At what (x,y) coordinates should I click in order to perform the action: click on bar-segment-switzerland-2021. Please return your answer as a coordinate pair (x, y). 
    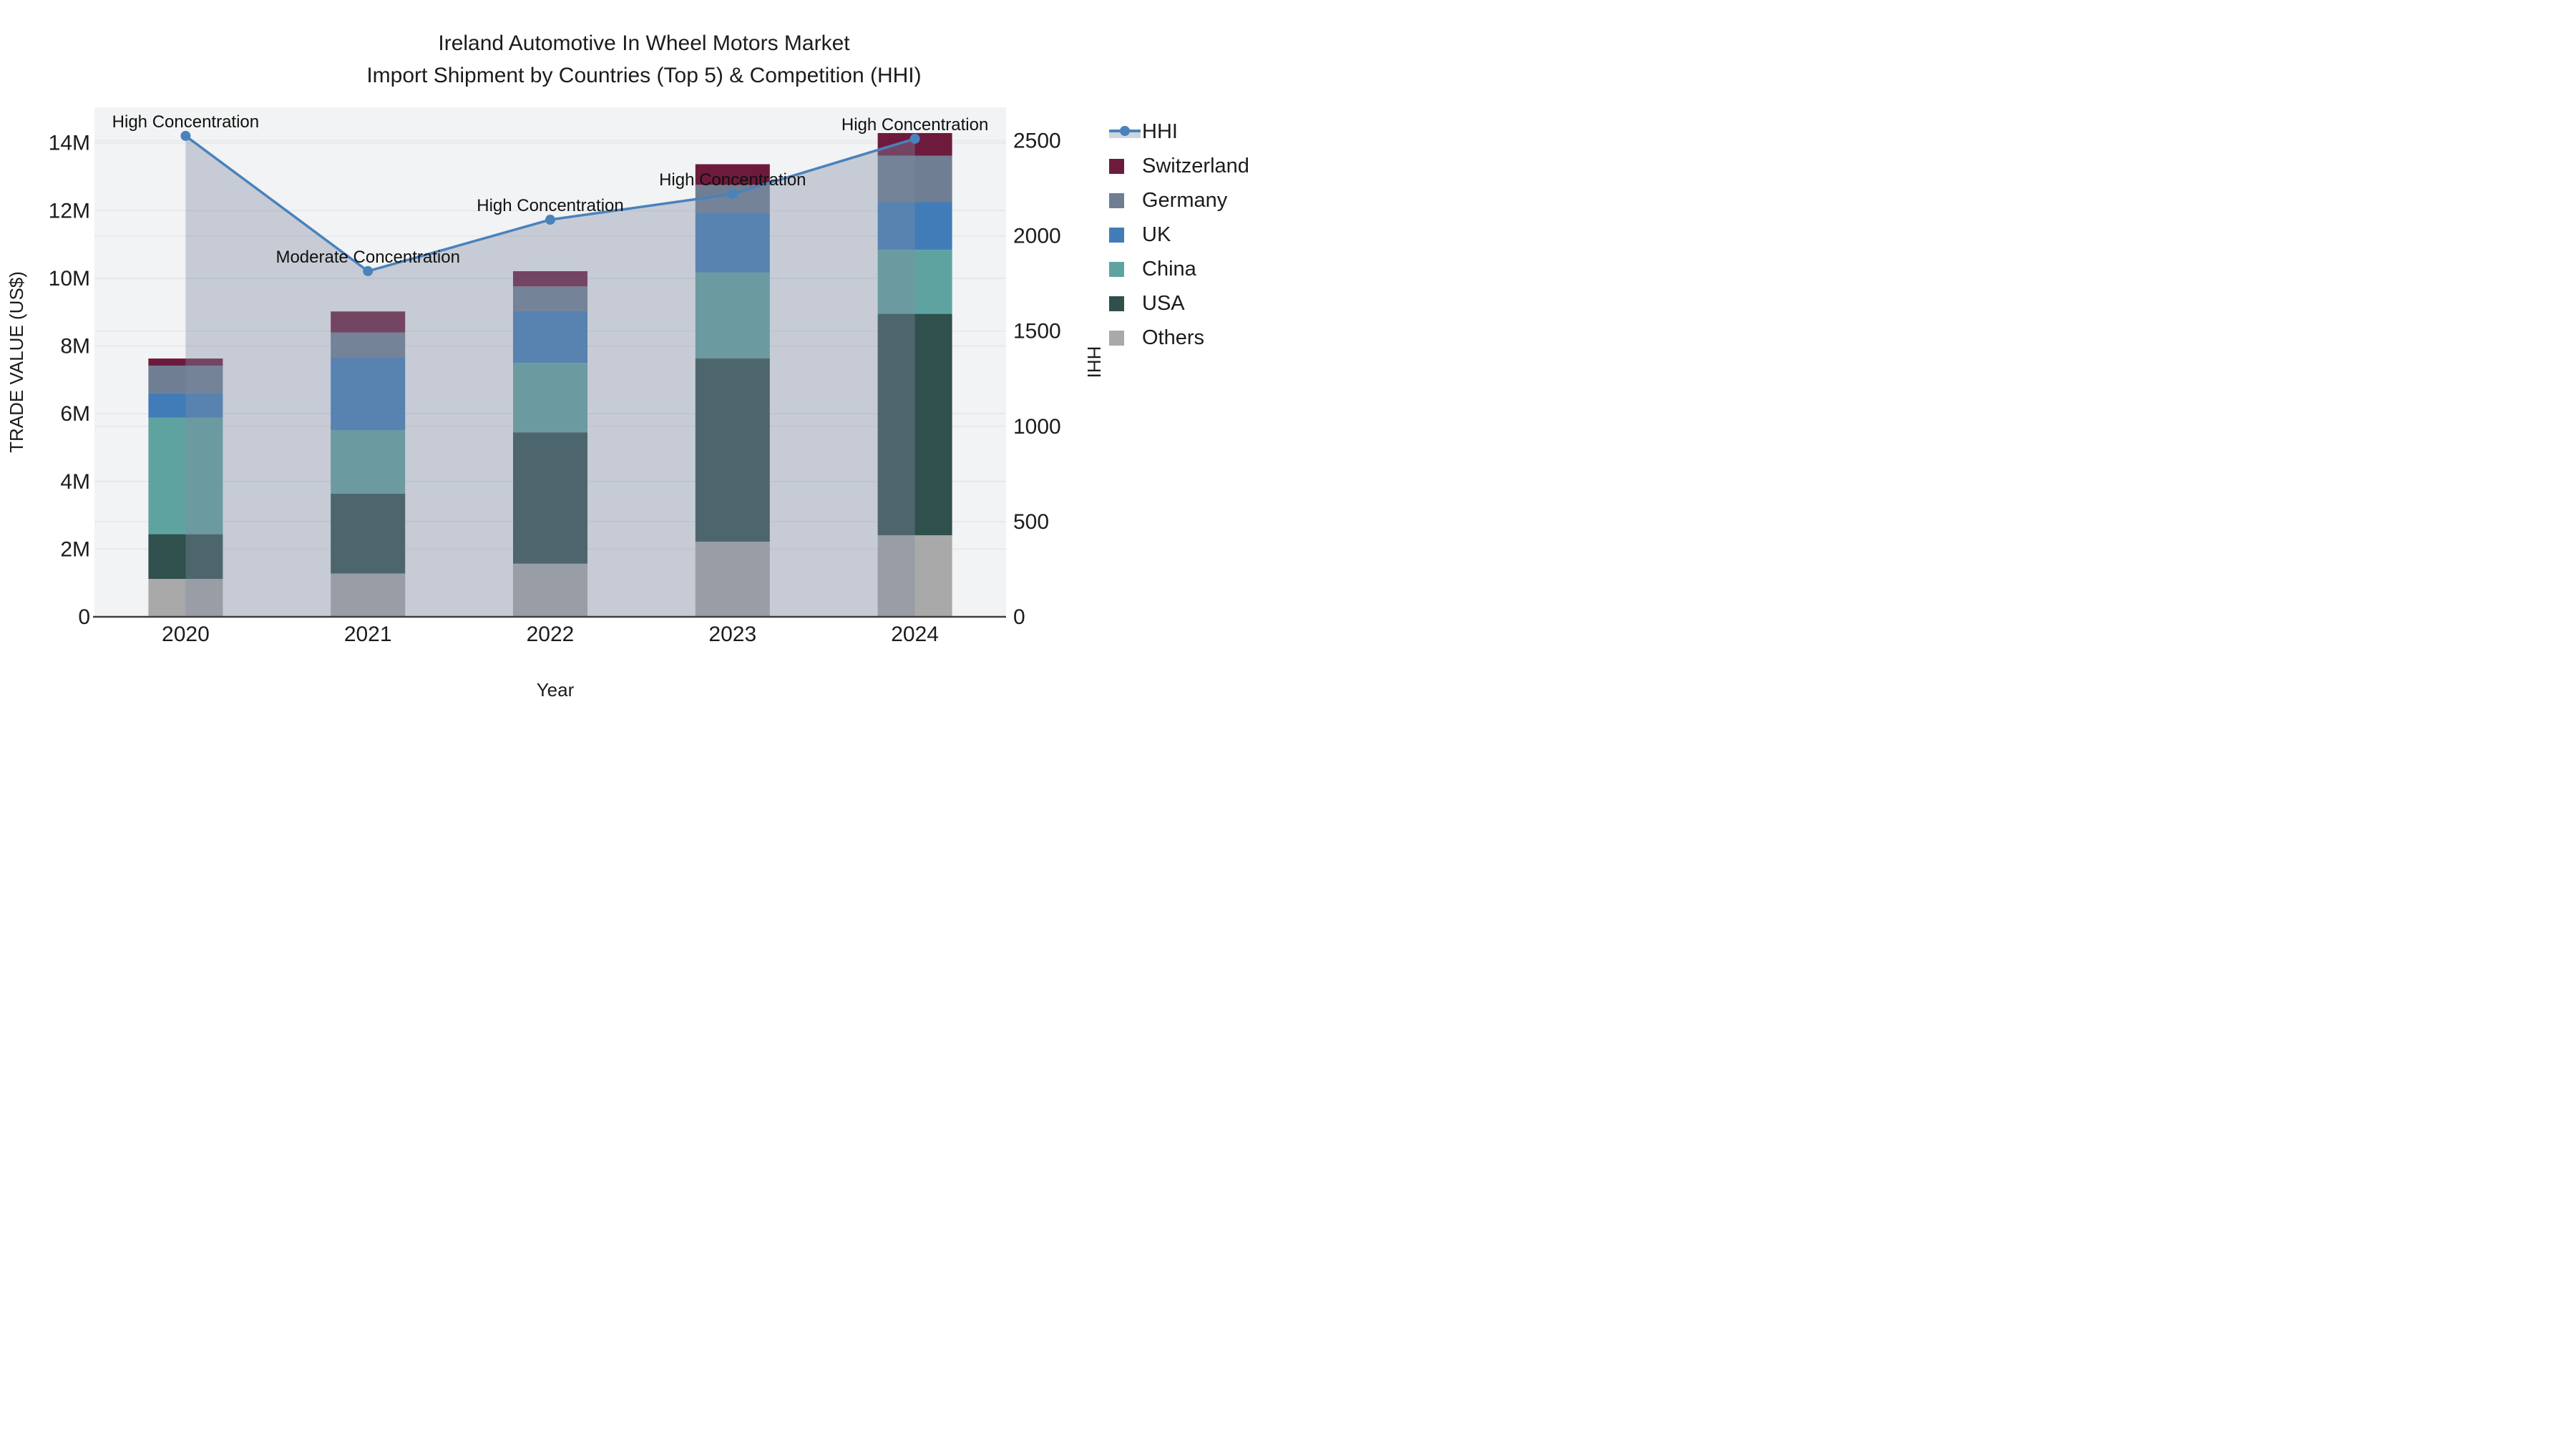
    Looking at the image, I should click on (368, 322).